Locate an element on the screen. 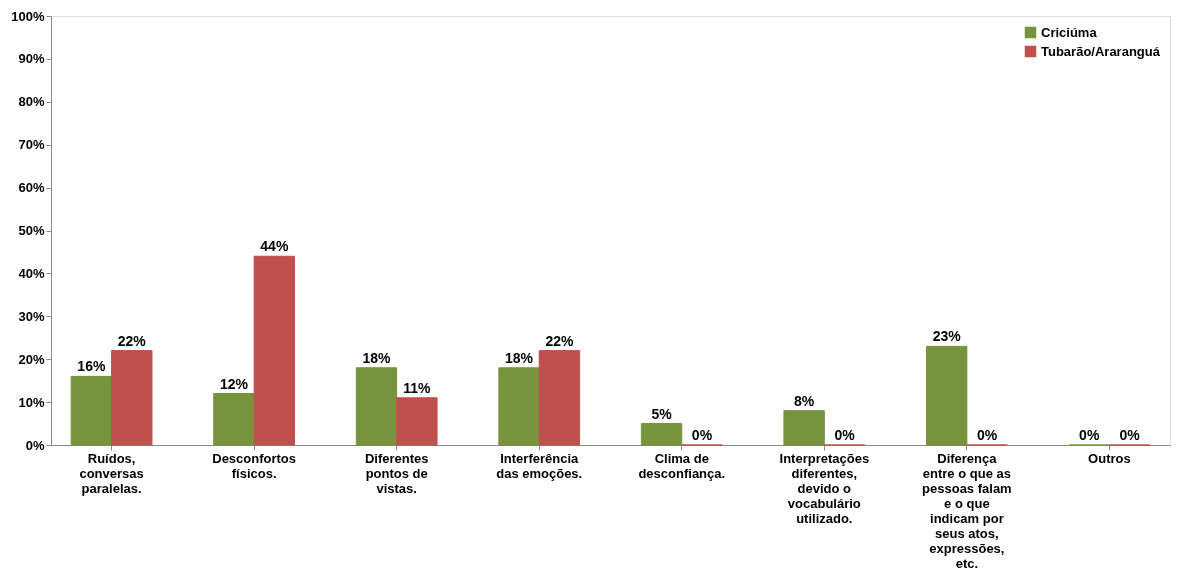 The height and width of the screenshot is (587, 1192). y-tick-label: 100% is located at coordinates (28, 16).